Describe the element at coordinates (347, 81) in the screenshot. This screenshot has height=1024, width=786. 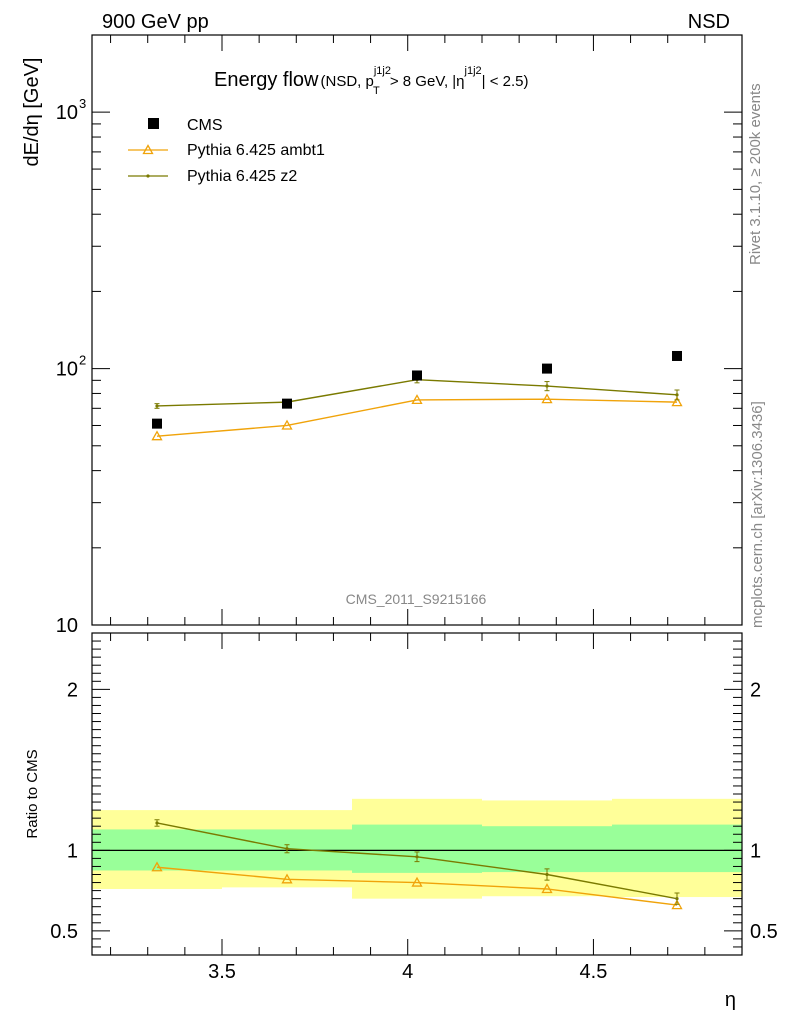
I see `title-sub-open: (NSD, p` at that location.